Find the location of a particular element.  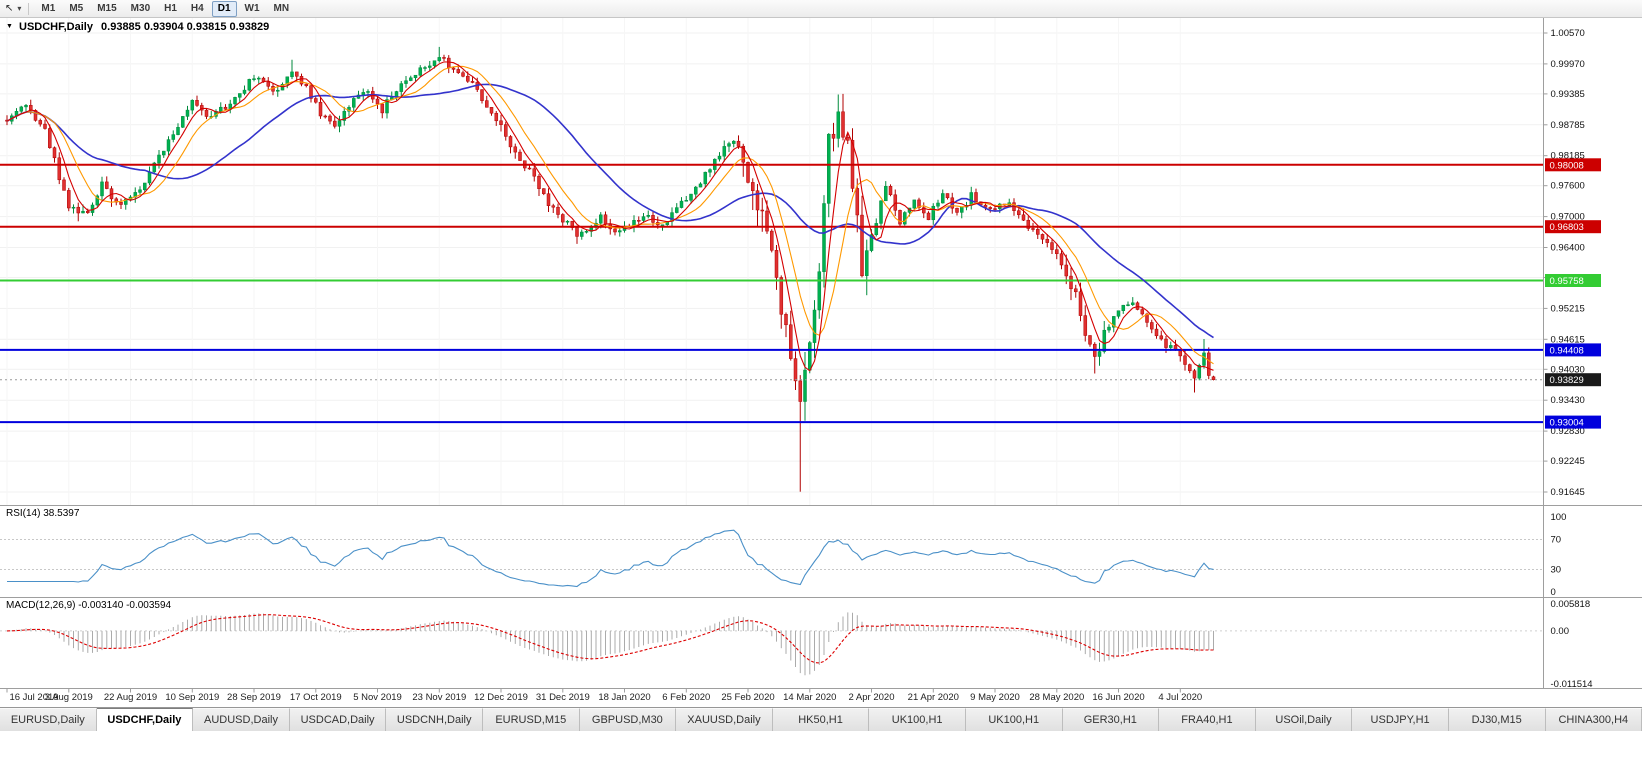

timeframe-button-h1: H1 is located at coordinates (170, 8).